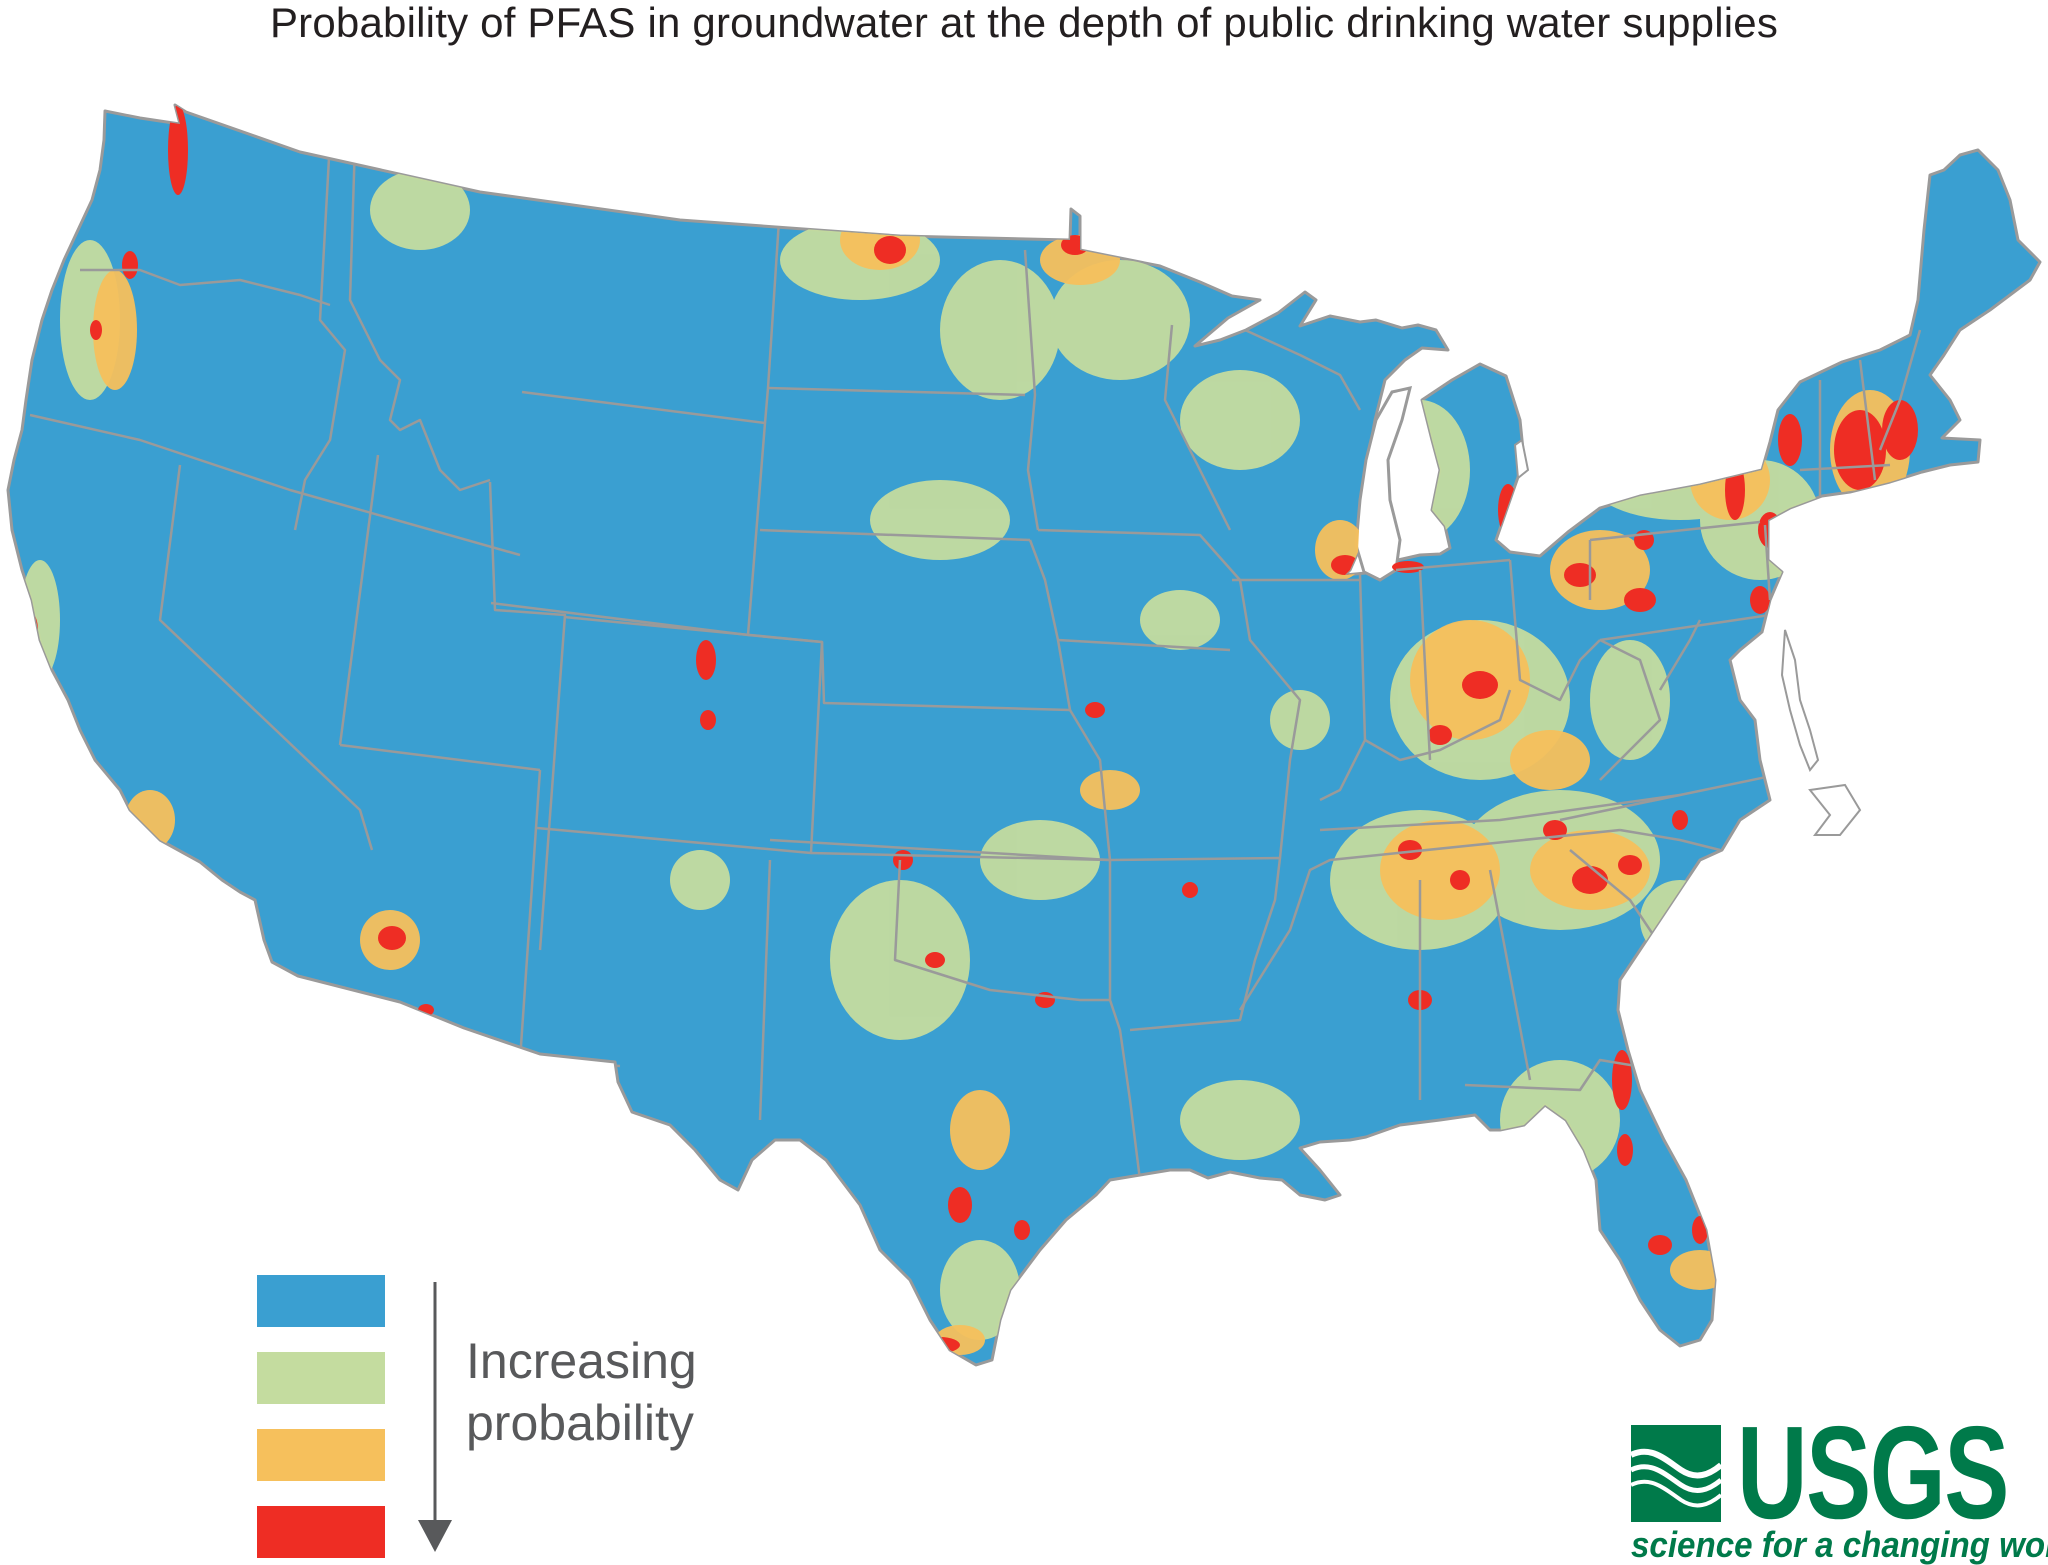  Describe the element at coordinates (321, 1378) in the screenshot. I see `legend-swatch-low` at that location.